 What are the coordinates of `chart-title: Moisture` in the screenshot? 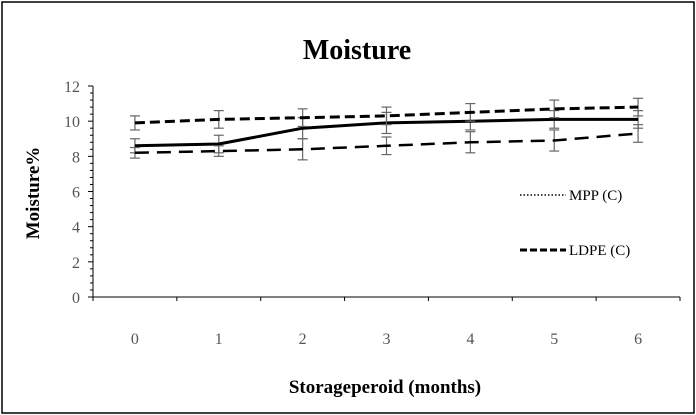 It's located at (357, 50).